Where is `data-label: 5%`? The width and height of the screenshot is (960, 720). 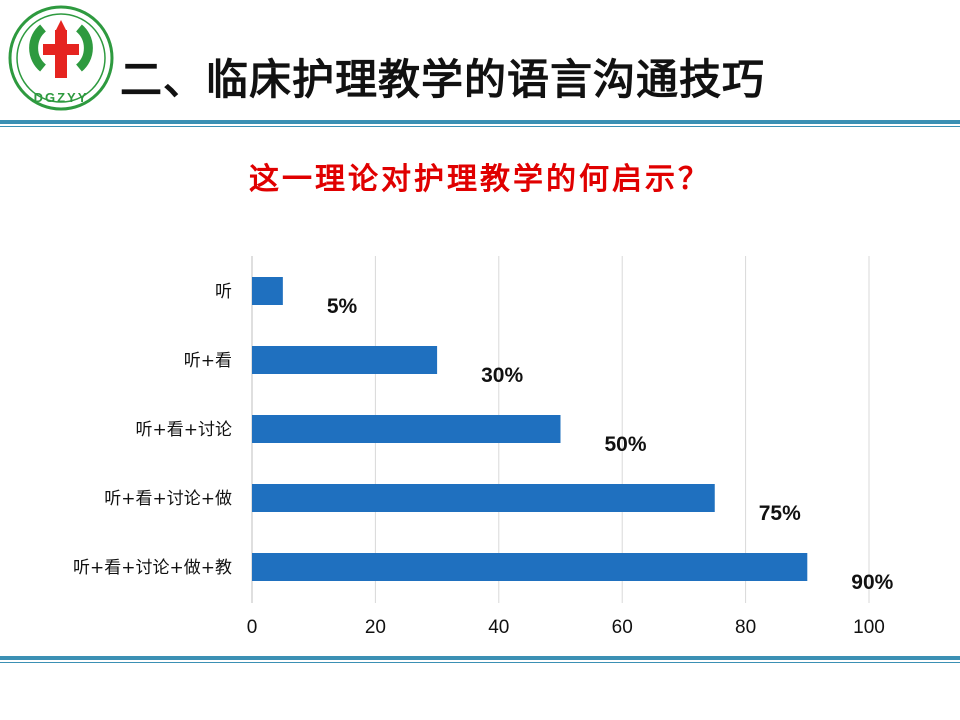 data-label: 5% is located at coordinates (342, 306).